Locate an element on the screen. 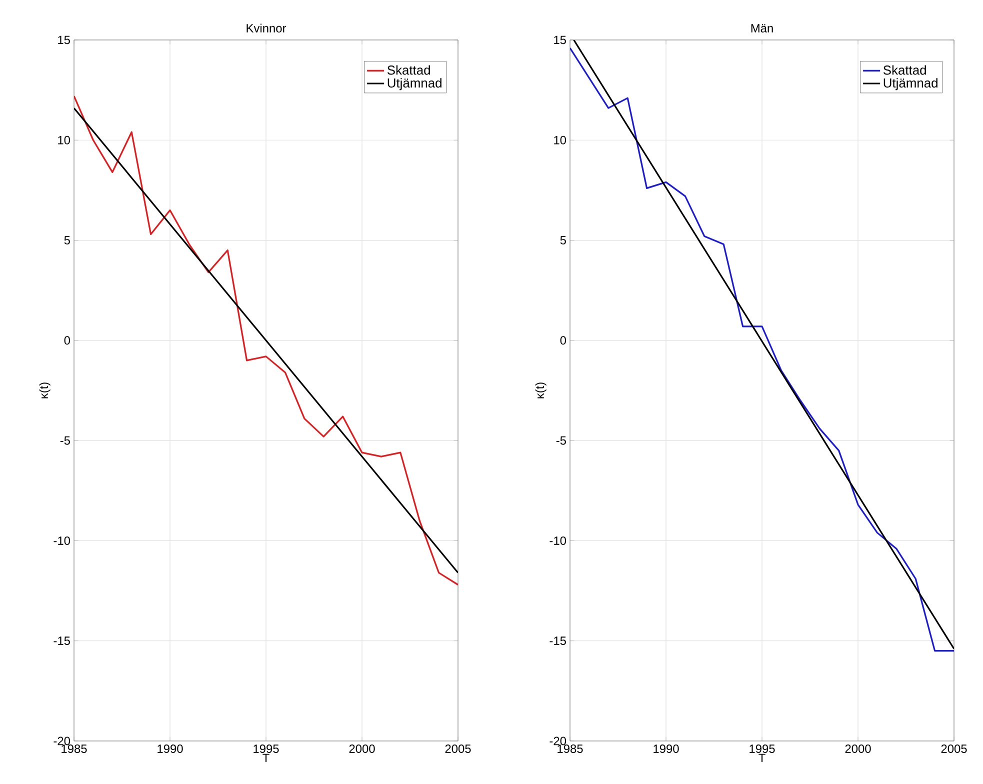 Image resolution: width=983 pixels, height=784 pixels. chart-title: Kvinnor is located at coordinates (266, 28).